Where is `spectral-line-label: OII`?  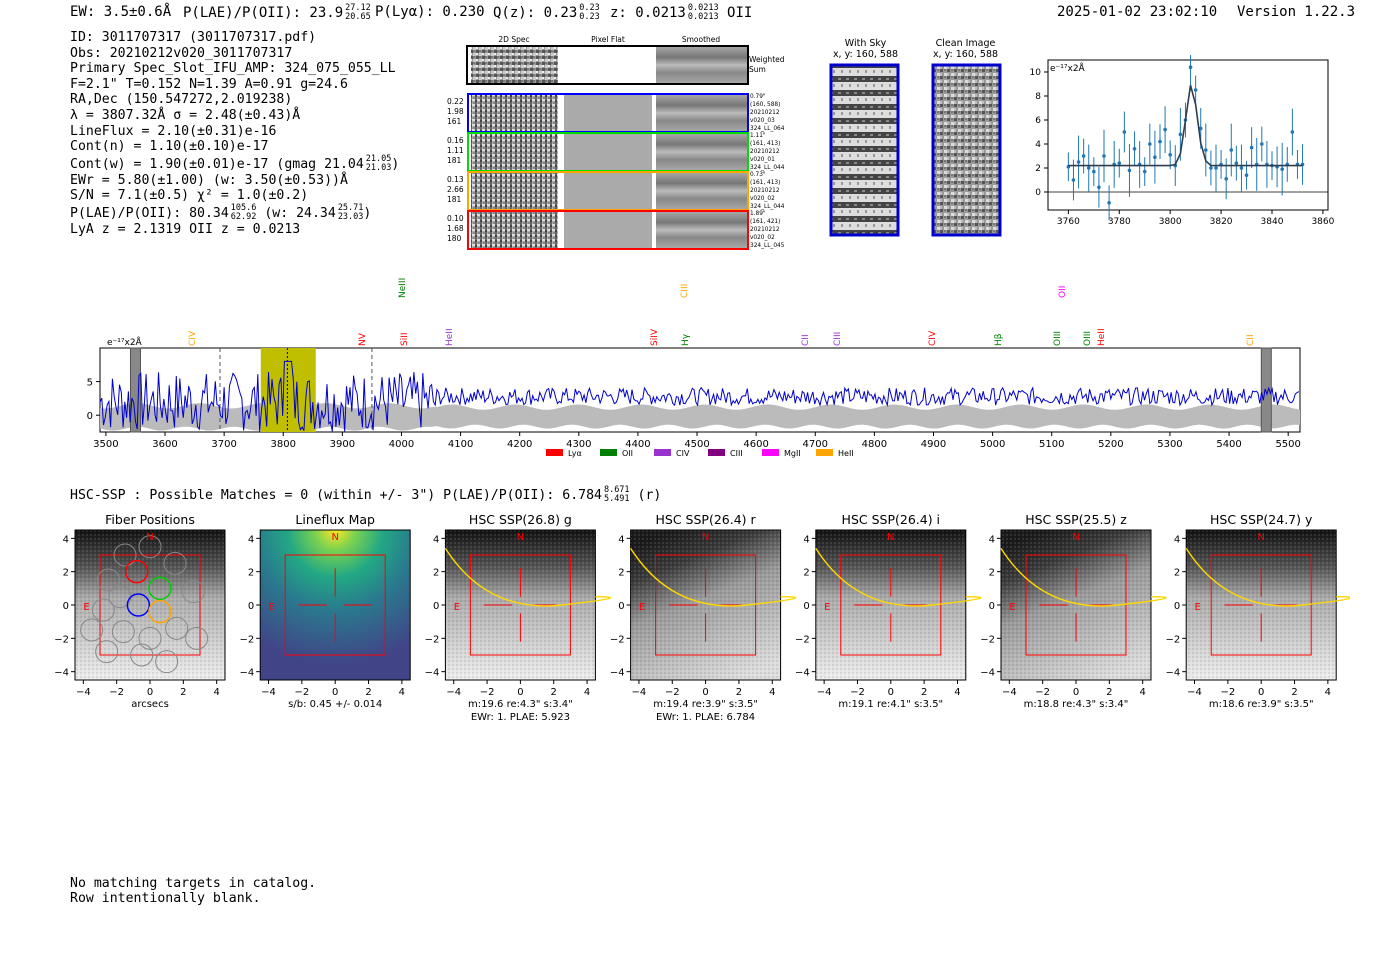 spectral-line-label: OII is located at coordinates (1063, 292).